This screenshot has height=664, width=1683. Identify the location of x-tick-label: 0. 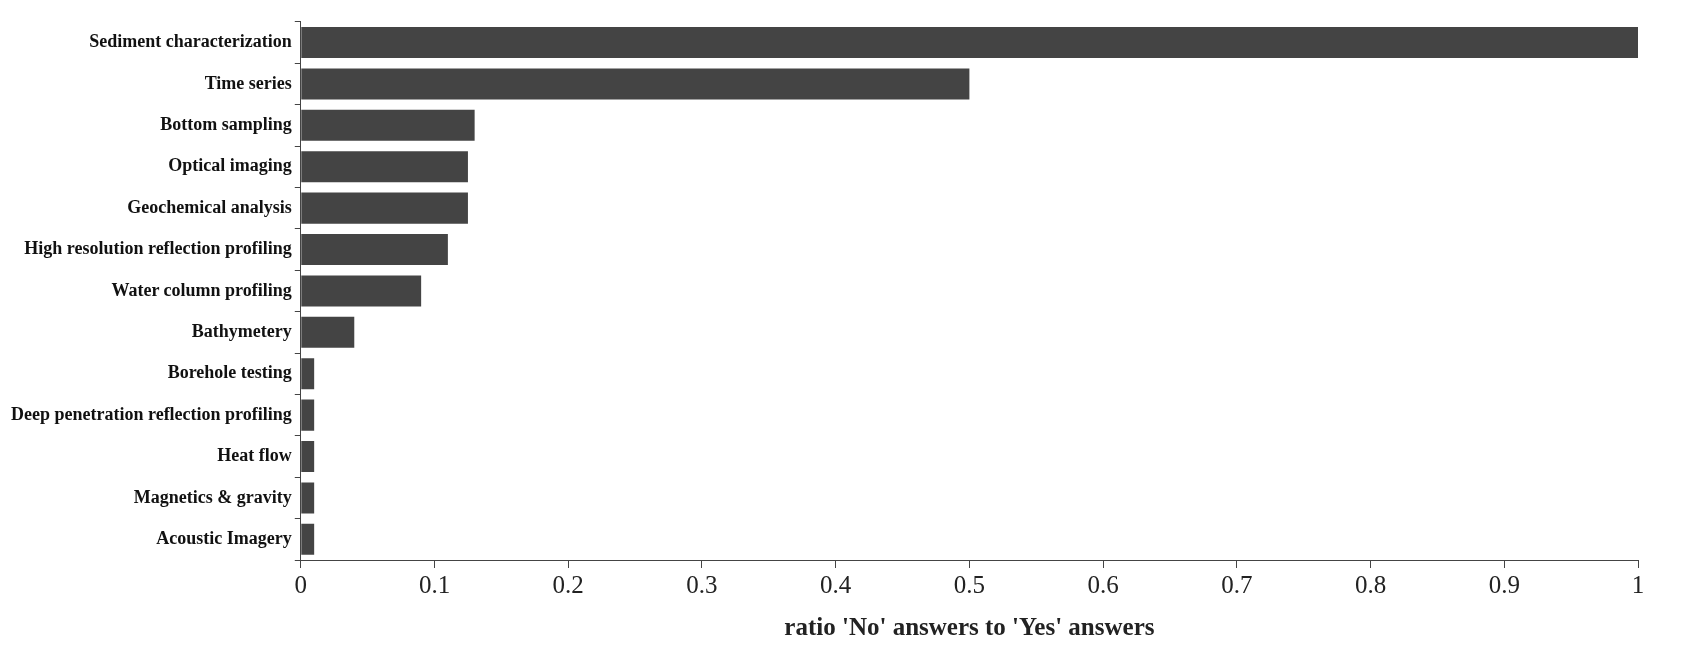
(301, 584).